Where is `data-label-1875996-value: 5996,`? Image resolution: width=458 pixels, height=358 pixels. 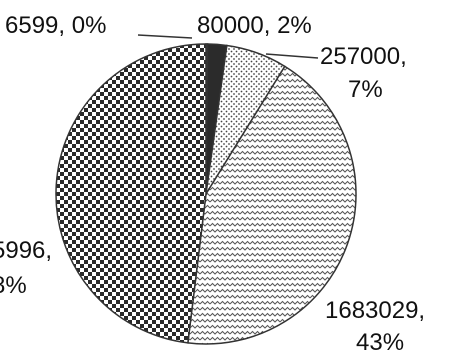 data-label-1875996-value: 5996, is located at coordinates (26, 250).